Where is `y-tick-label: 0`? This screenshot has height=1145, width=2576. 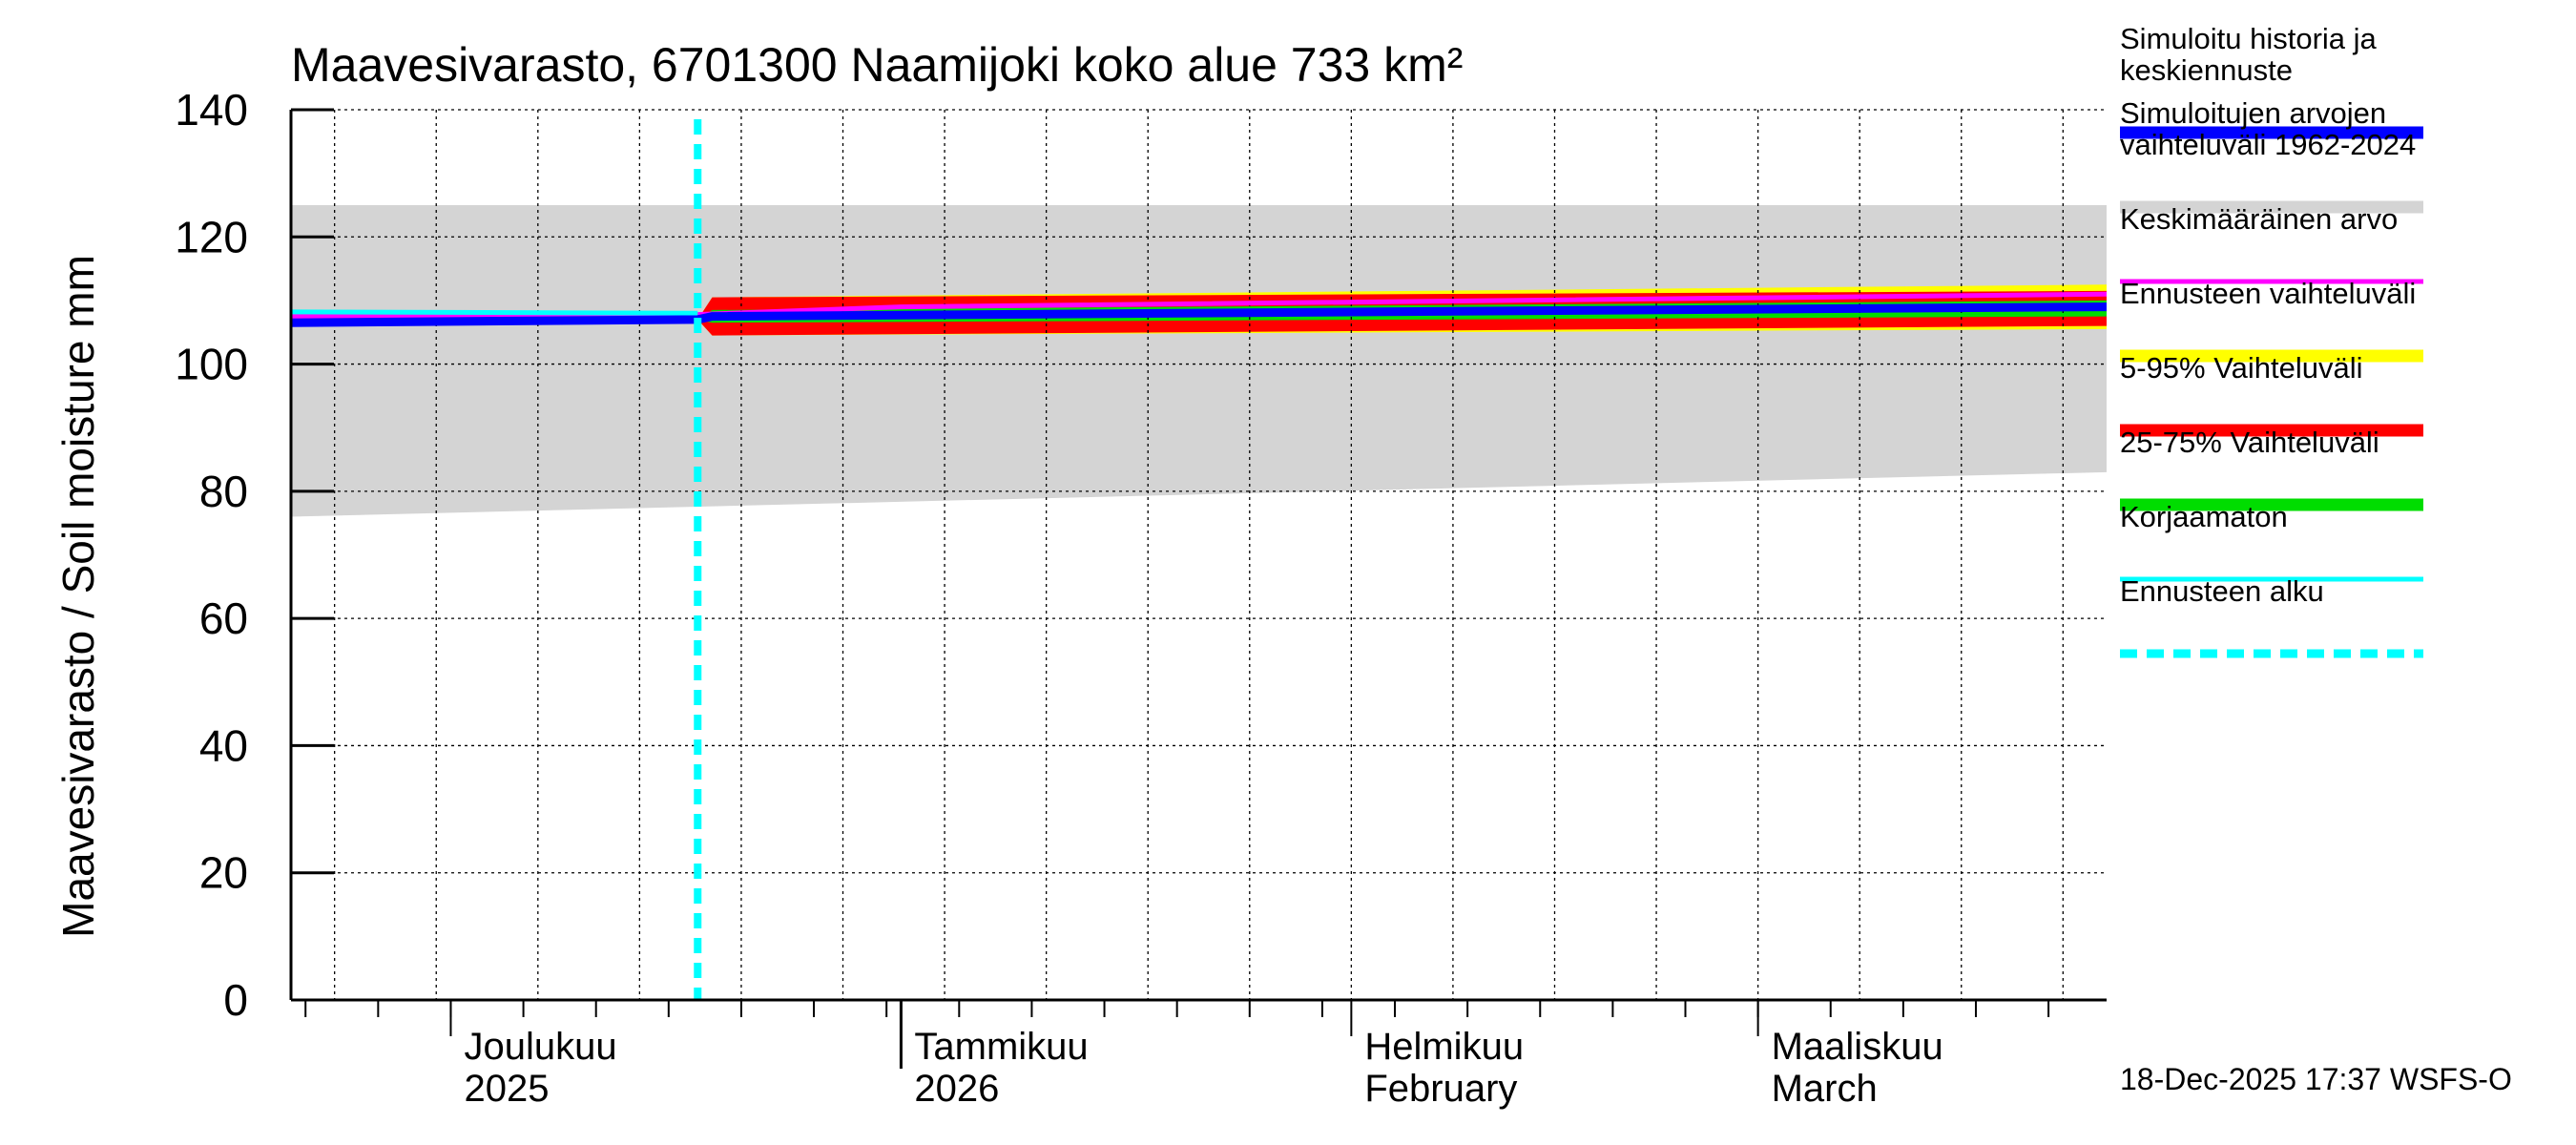
y-tick-label: 0 is located at coordinates (235, 1000).